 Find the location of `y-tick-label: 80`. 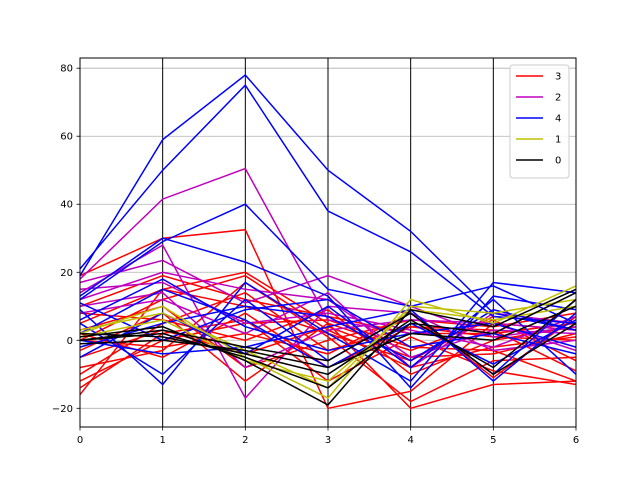

y-tick-label: 80 is located at coordinates (66, 69).